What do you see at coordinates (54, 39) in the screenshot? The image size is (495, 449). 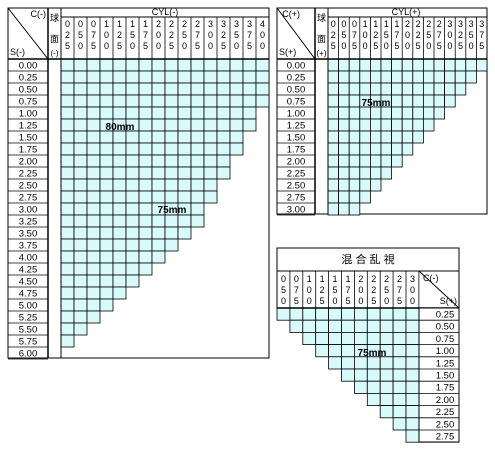 I see `sphere-header-char-2: 面` at bounding box center [54, 39].